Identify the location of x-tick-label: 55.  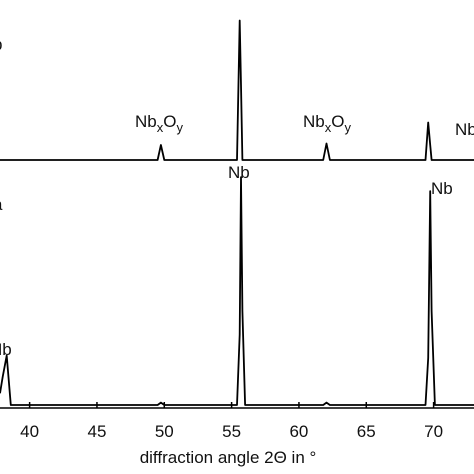
(231, 431).